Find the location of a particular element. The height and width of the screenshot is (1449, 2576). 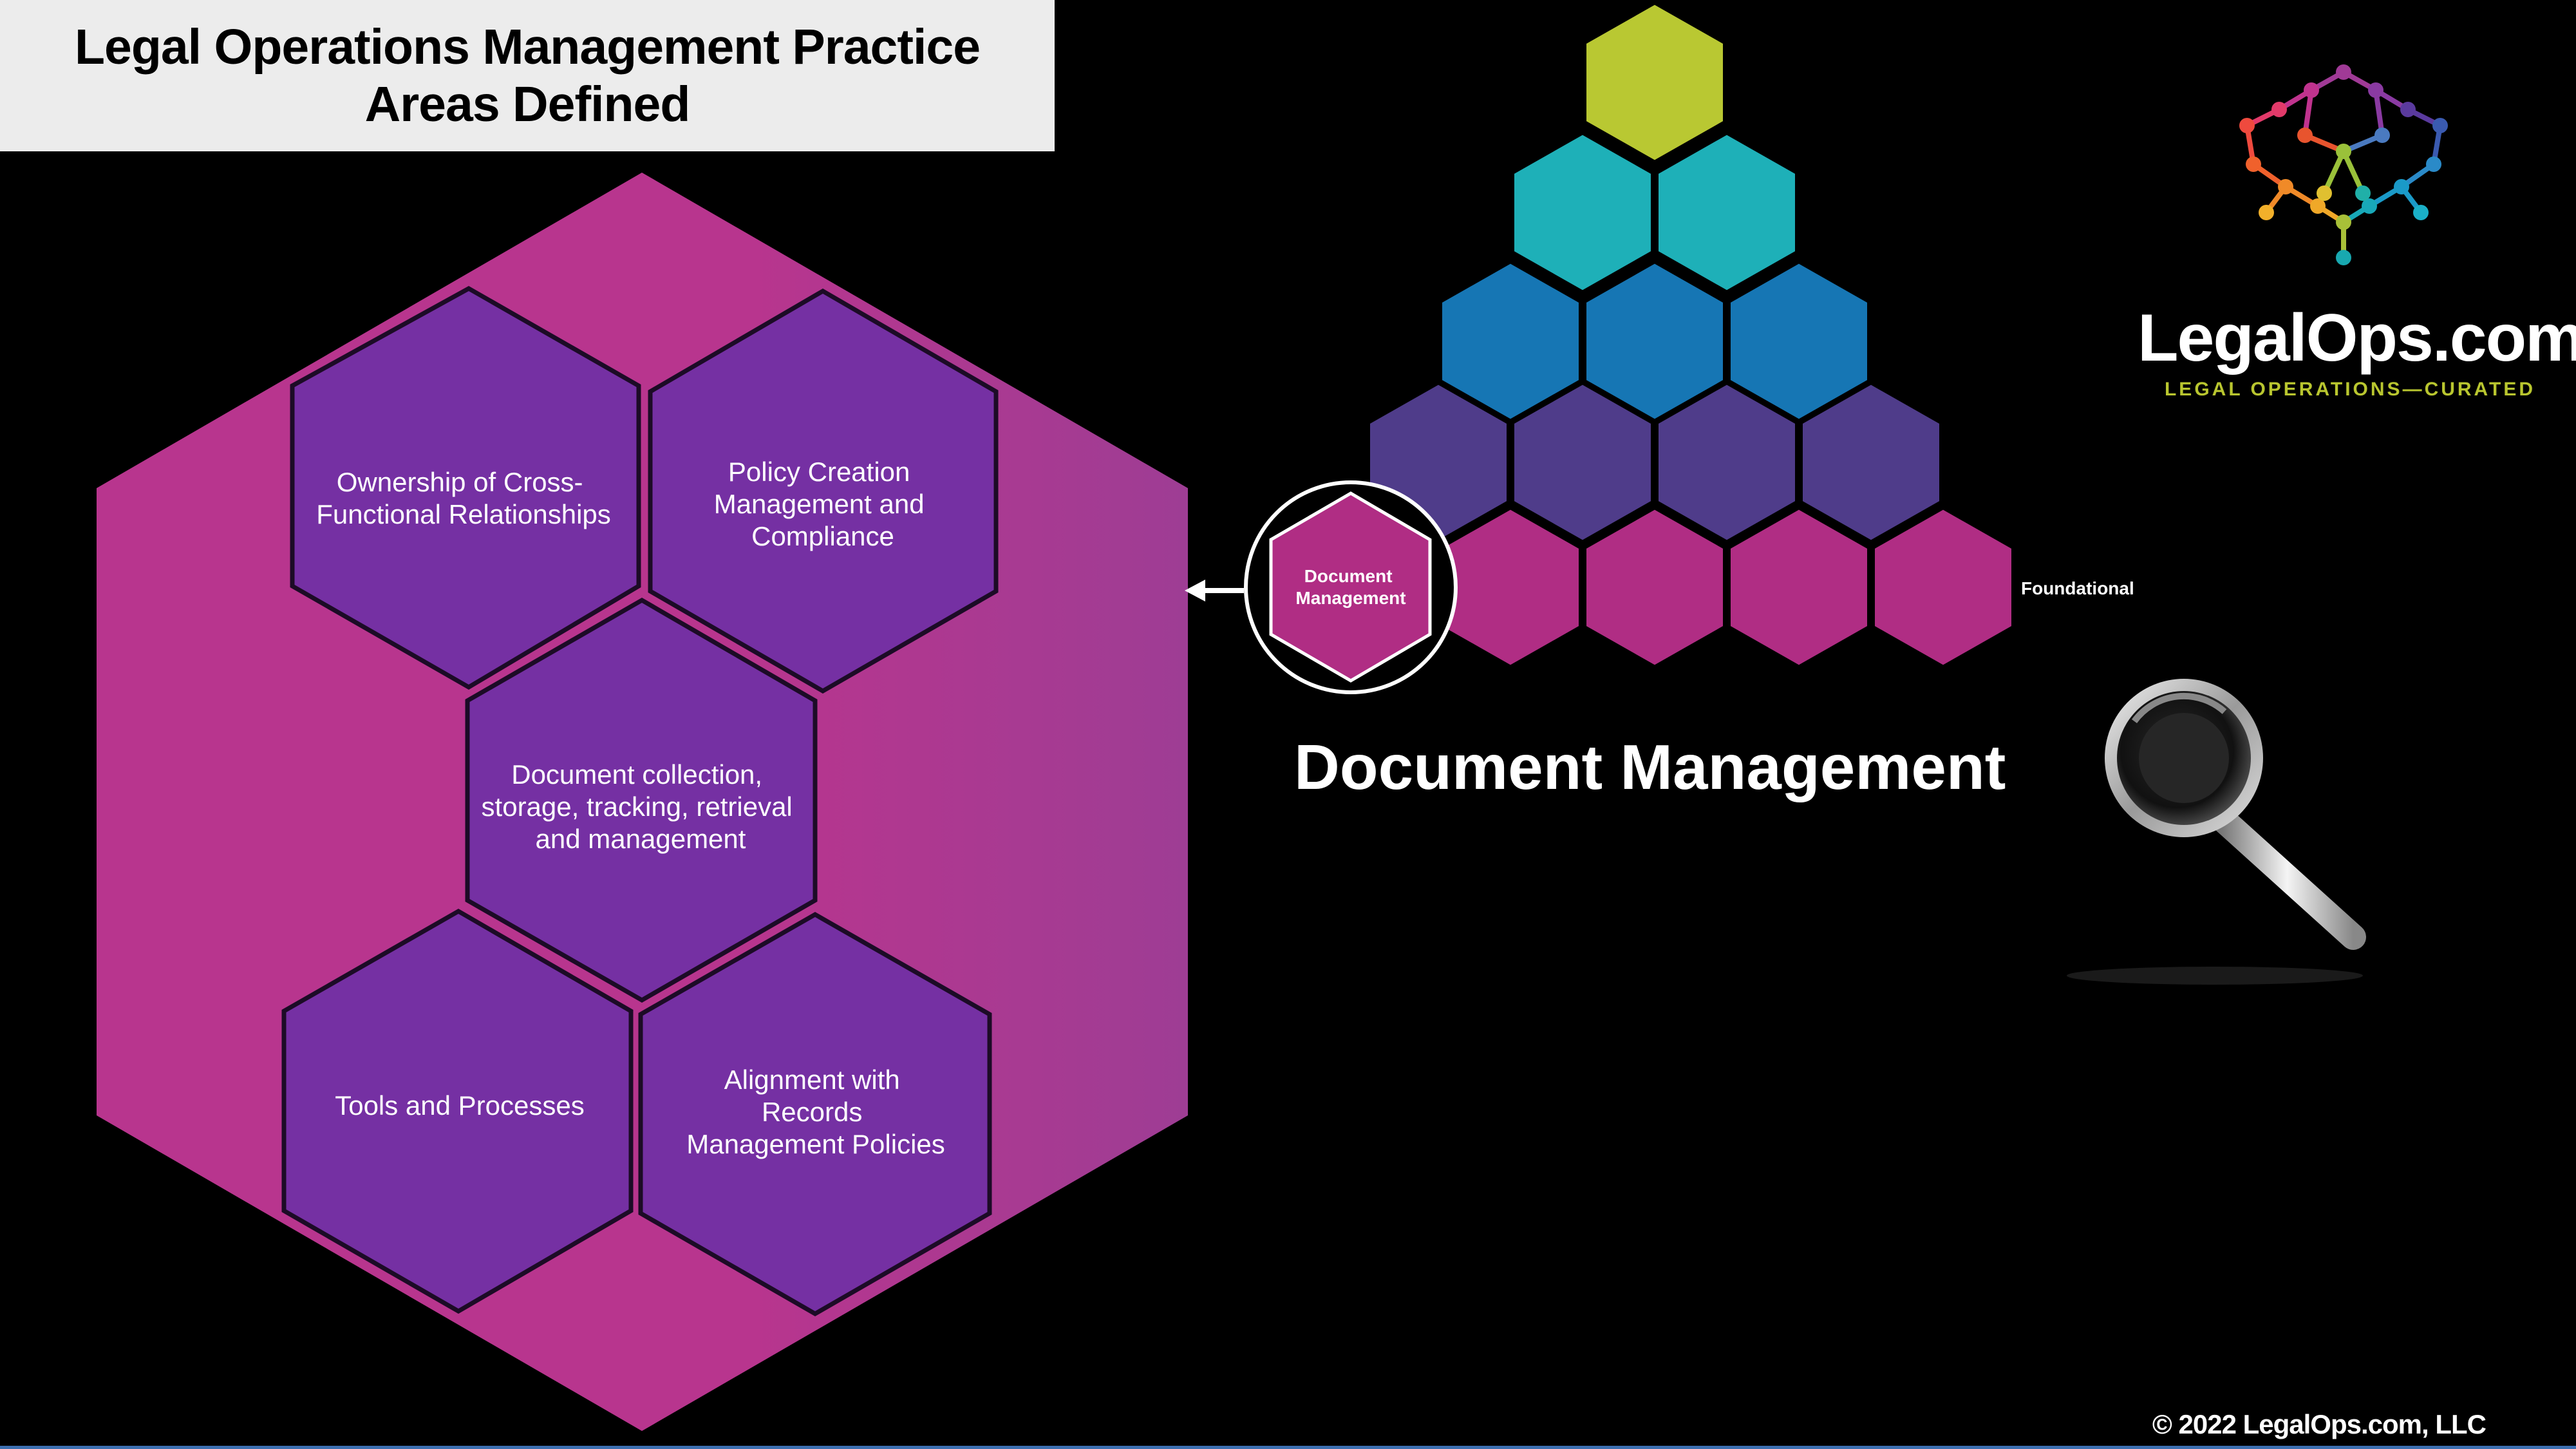

brand-name: LegalOps.com is located at coordinates (2357, 338).